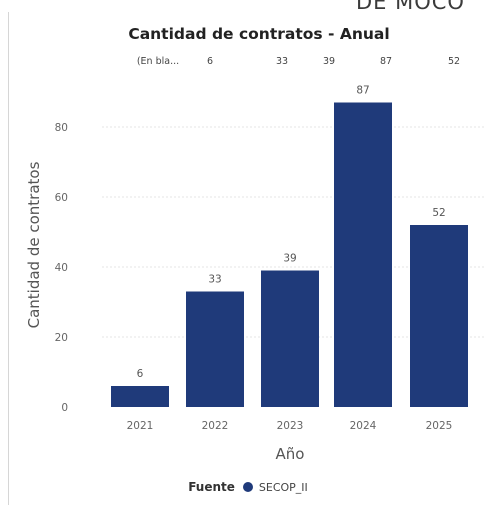  Describe the element at coordinates (210, 61) in the screenshot. I see `top-row-value: 6` at that location.